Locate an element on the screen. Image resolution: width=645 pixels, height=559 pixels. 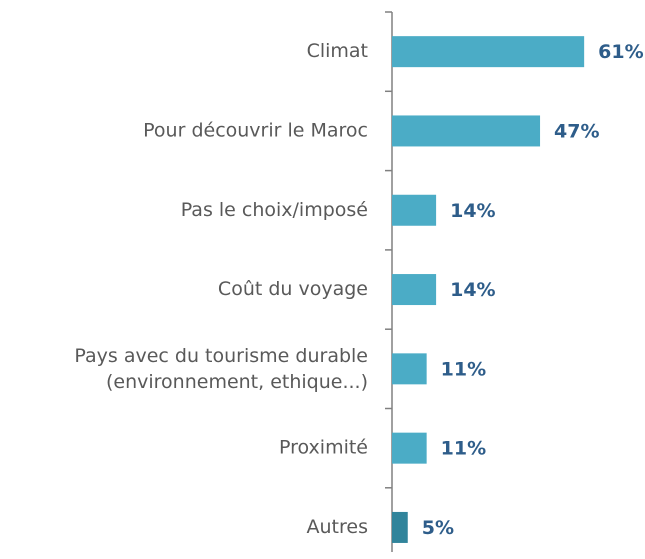
category-label: Proximité is located at coordinates (323, 448).